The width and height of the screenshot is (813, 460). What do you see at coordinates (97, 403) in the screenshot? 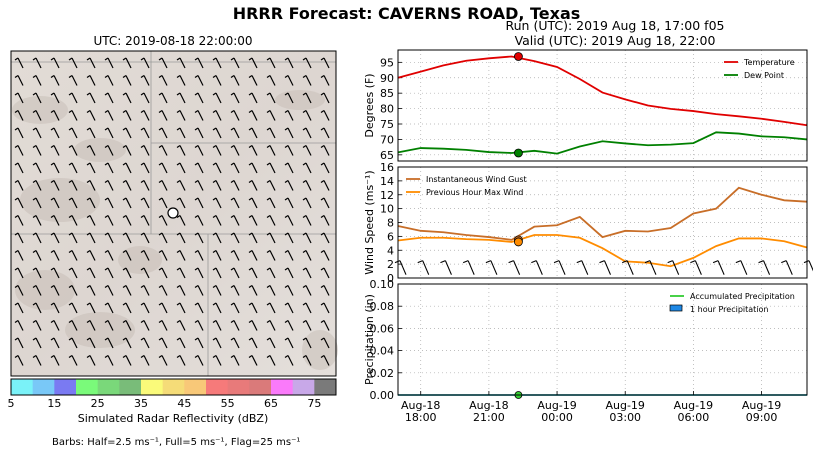
I see `colorbar-tick: 25` at bounding box center [97, 403].